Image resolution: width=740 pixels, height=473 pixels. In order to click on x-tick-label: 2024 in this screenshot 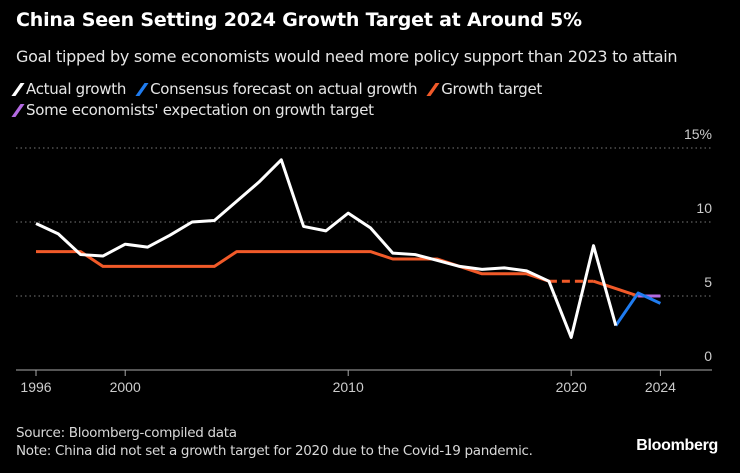, I will do `click(660, 387)`.